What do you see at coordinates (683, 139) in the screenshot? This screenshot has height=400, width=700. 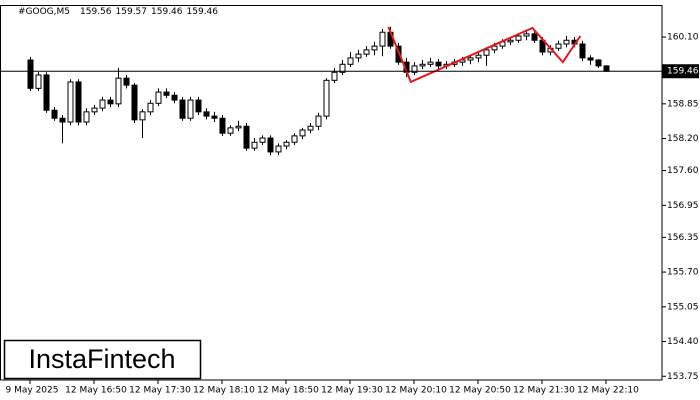 I see `y-tick-label: 158.20` at bounding box center [683, 139].